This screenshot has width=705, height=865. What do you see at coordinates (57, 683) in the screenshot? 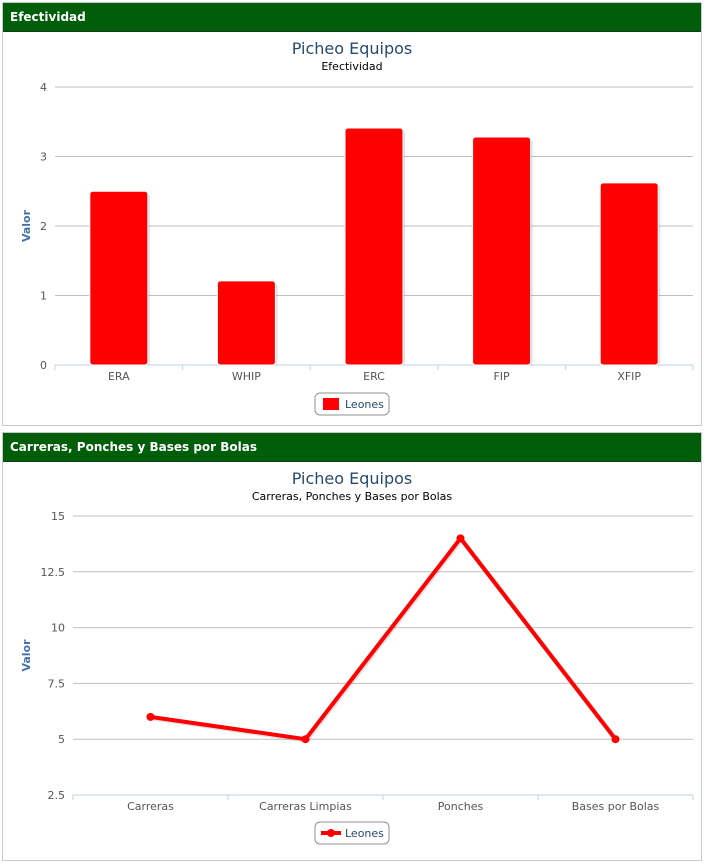
I see `y-tick-label: 7.5` at bounding box center [57, 683].